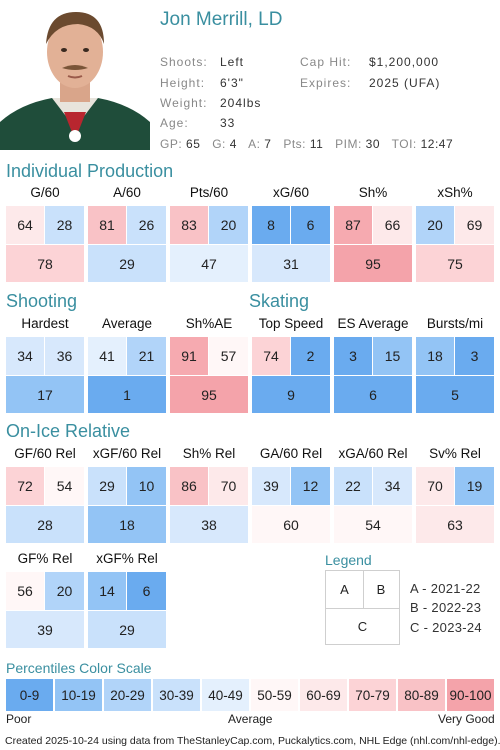  I want to click on metric-title: Sh%AE, so click(209, 323).